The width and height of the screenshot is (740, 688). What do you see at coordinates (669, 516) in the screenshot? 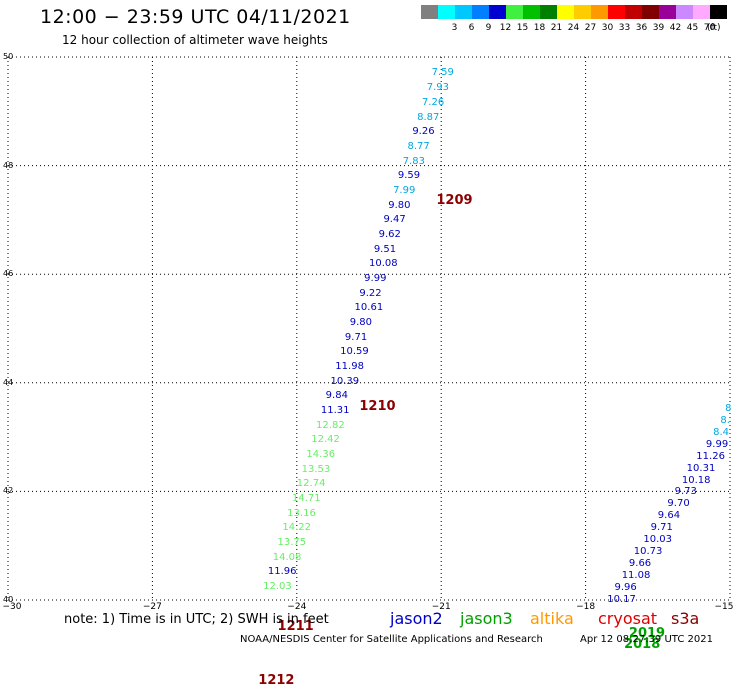
I see `wave-height-value: 9.64` at bounding box center [669, 516].